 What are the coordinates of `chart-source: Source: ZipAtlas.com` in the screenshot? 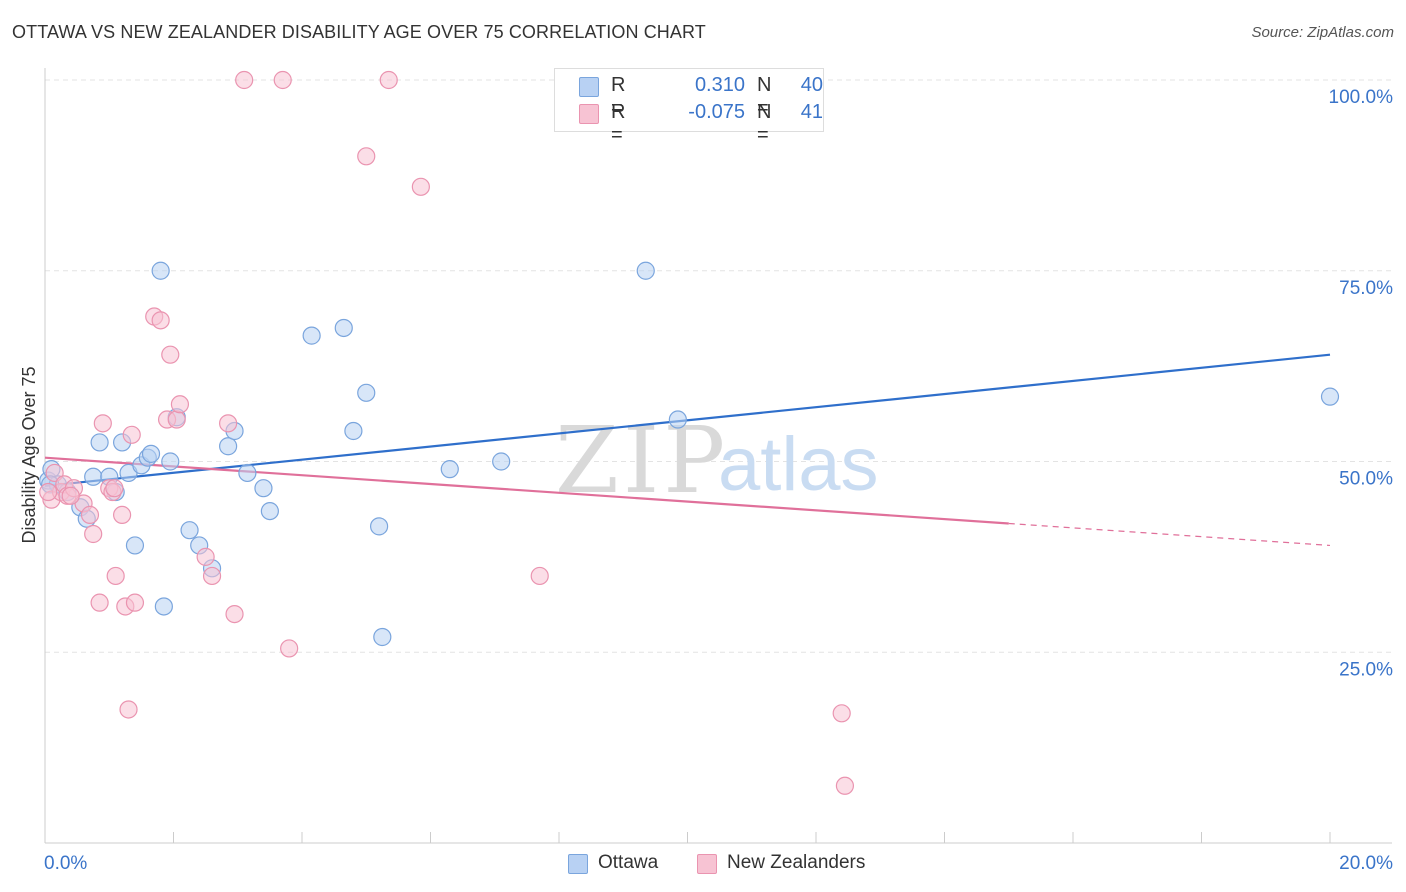 It's located at (1322, 32).